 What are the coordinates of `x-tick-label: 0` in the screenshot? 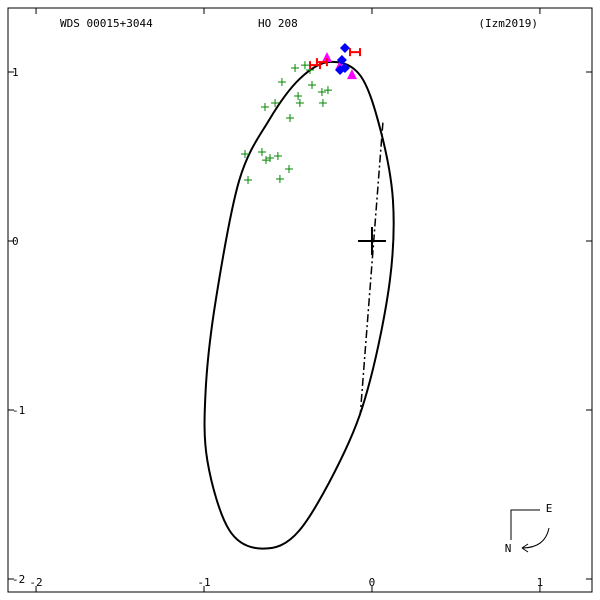 It's located at (372, 582).